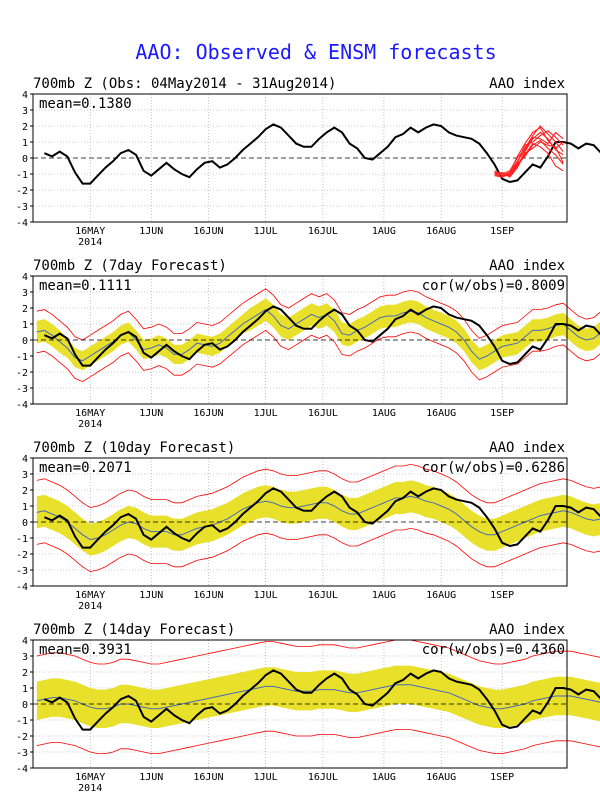 The height and width of the screenshot is (800, 600). What do you see at coordinates (85, 286) in the screenshot?
I see `mean-label: mean=0.1111` at bounding box center [85, 286].